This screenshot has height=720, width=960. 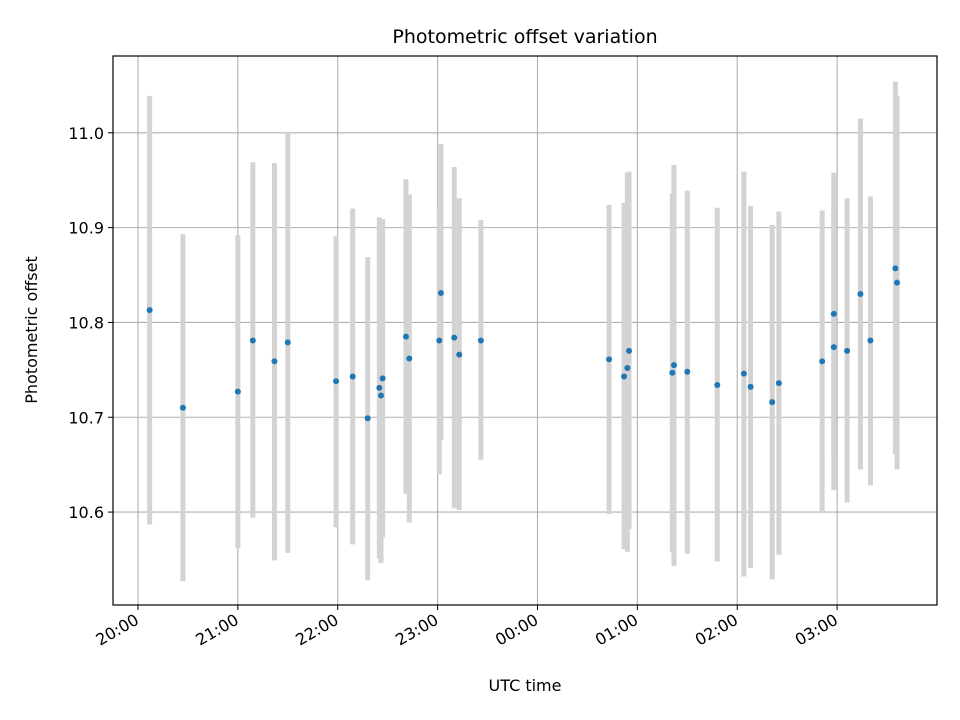 I want to click on y-axis-label: Photometric offset, so click(x=31, y=330).